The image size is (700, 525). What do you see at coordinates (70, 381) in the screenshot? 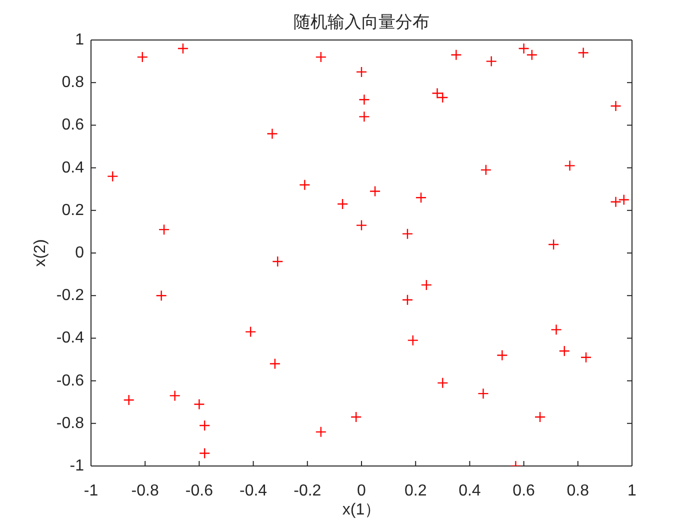
I see `y-tick-label: -0.6` at bounding box center [70, 381].